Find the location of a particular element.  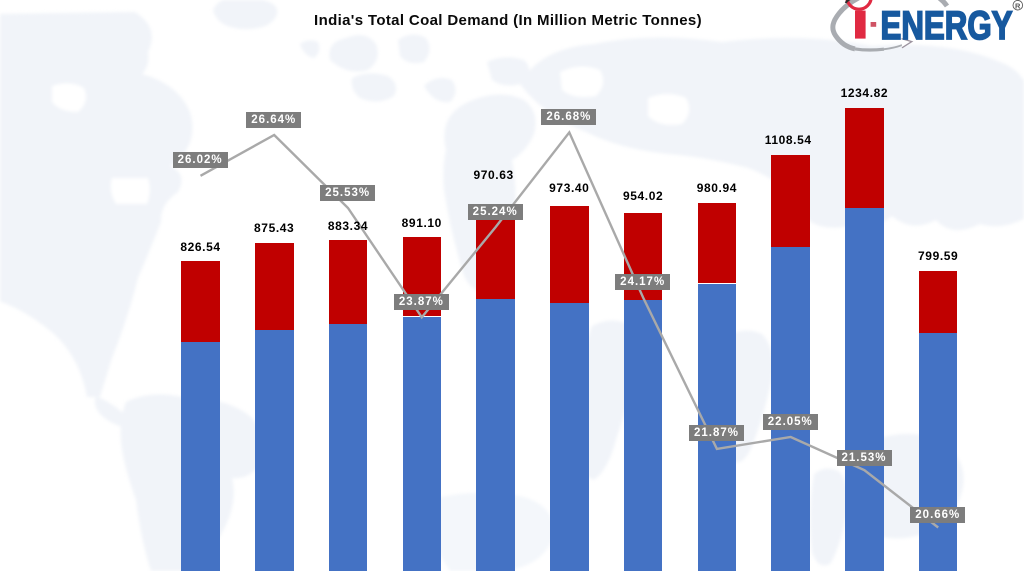

svg-text: R is located at coordinates (1018, 6).